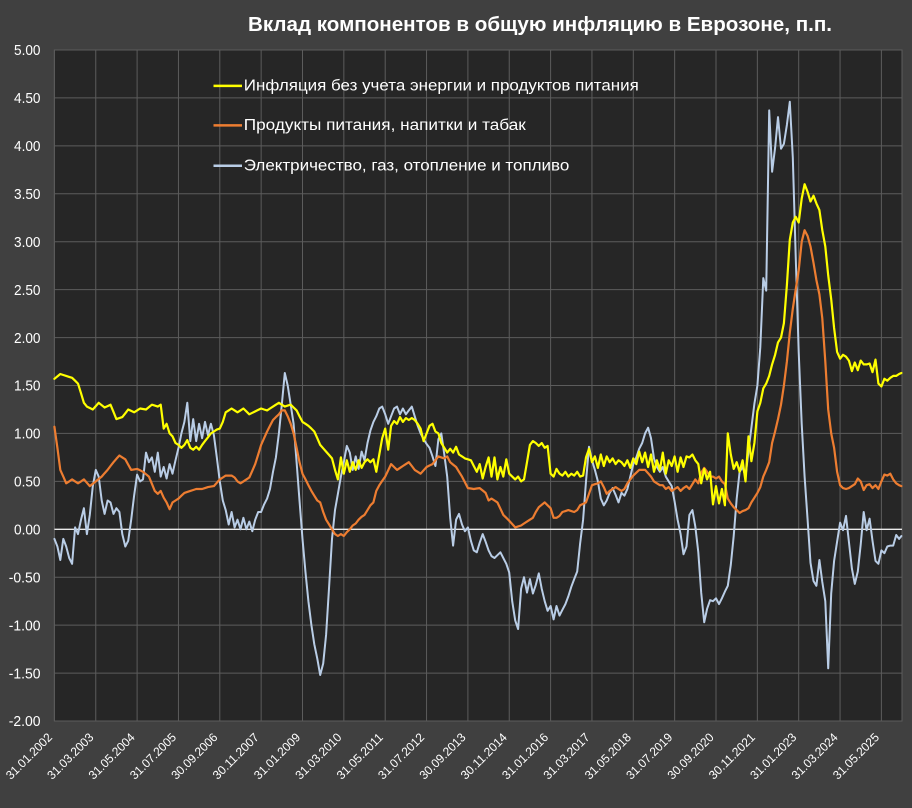  What do you see at coordinates (25, 626) in the screenshot?
I see `svg-text: -1.00` at bounding box center [25, 626].